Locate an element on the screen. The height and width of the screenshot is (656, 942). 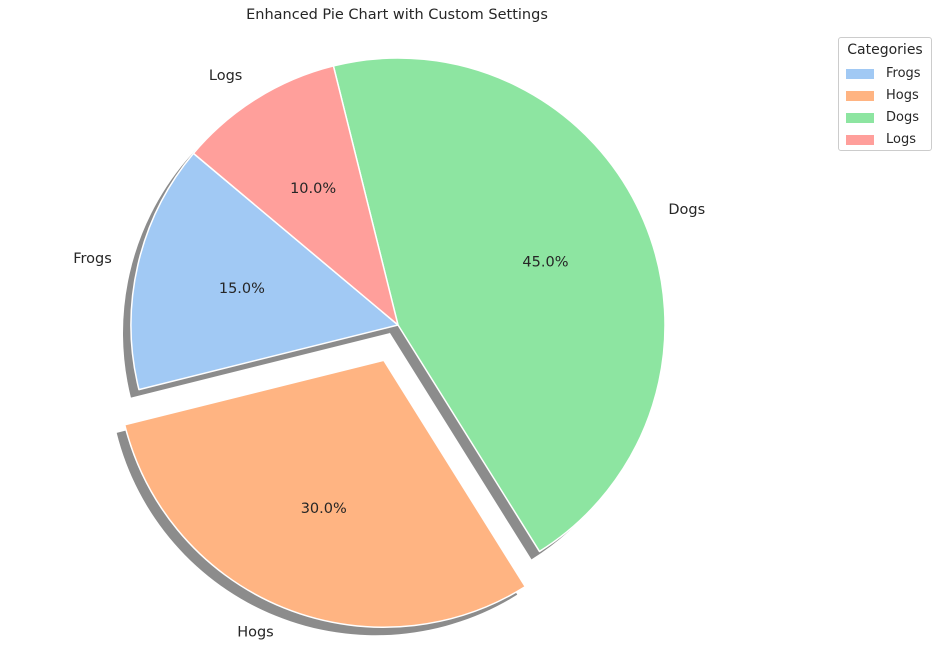
slice-category-label-dogs: Dogs is located at coordinates (686, 210).